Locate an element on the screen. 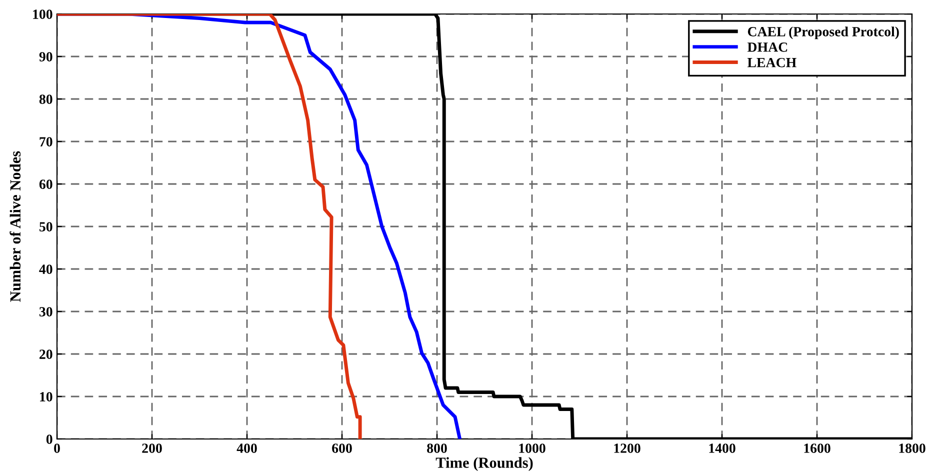  x-tick-label: 400 is located at coordinates (246, 448).